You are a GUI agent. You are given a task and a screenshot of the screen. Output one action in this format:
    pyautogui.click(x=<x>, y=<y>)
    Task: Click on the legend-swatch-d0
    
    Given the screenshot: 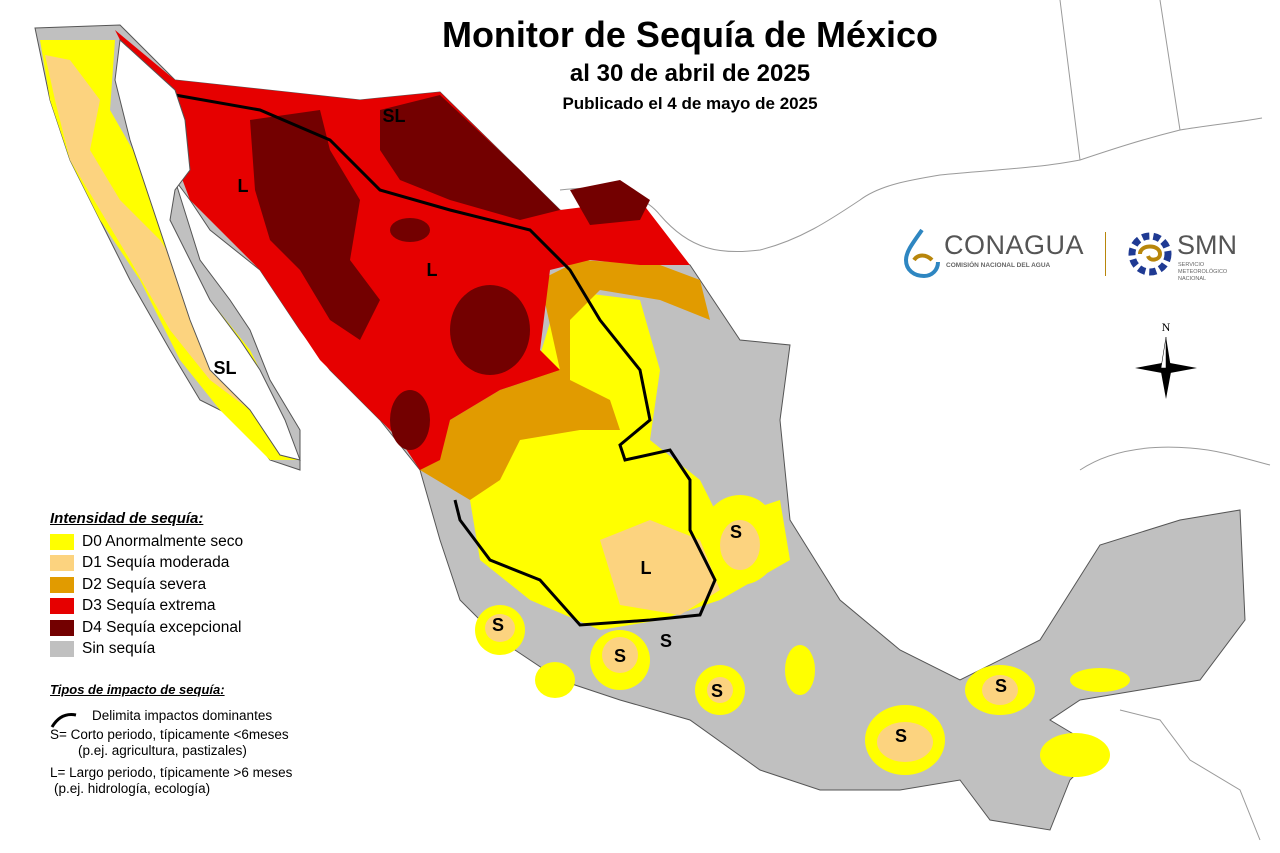 What is the action you would take?
    pyautogui.click(x=62, y=541)
    